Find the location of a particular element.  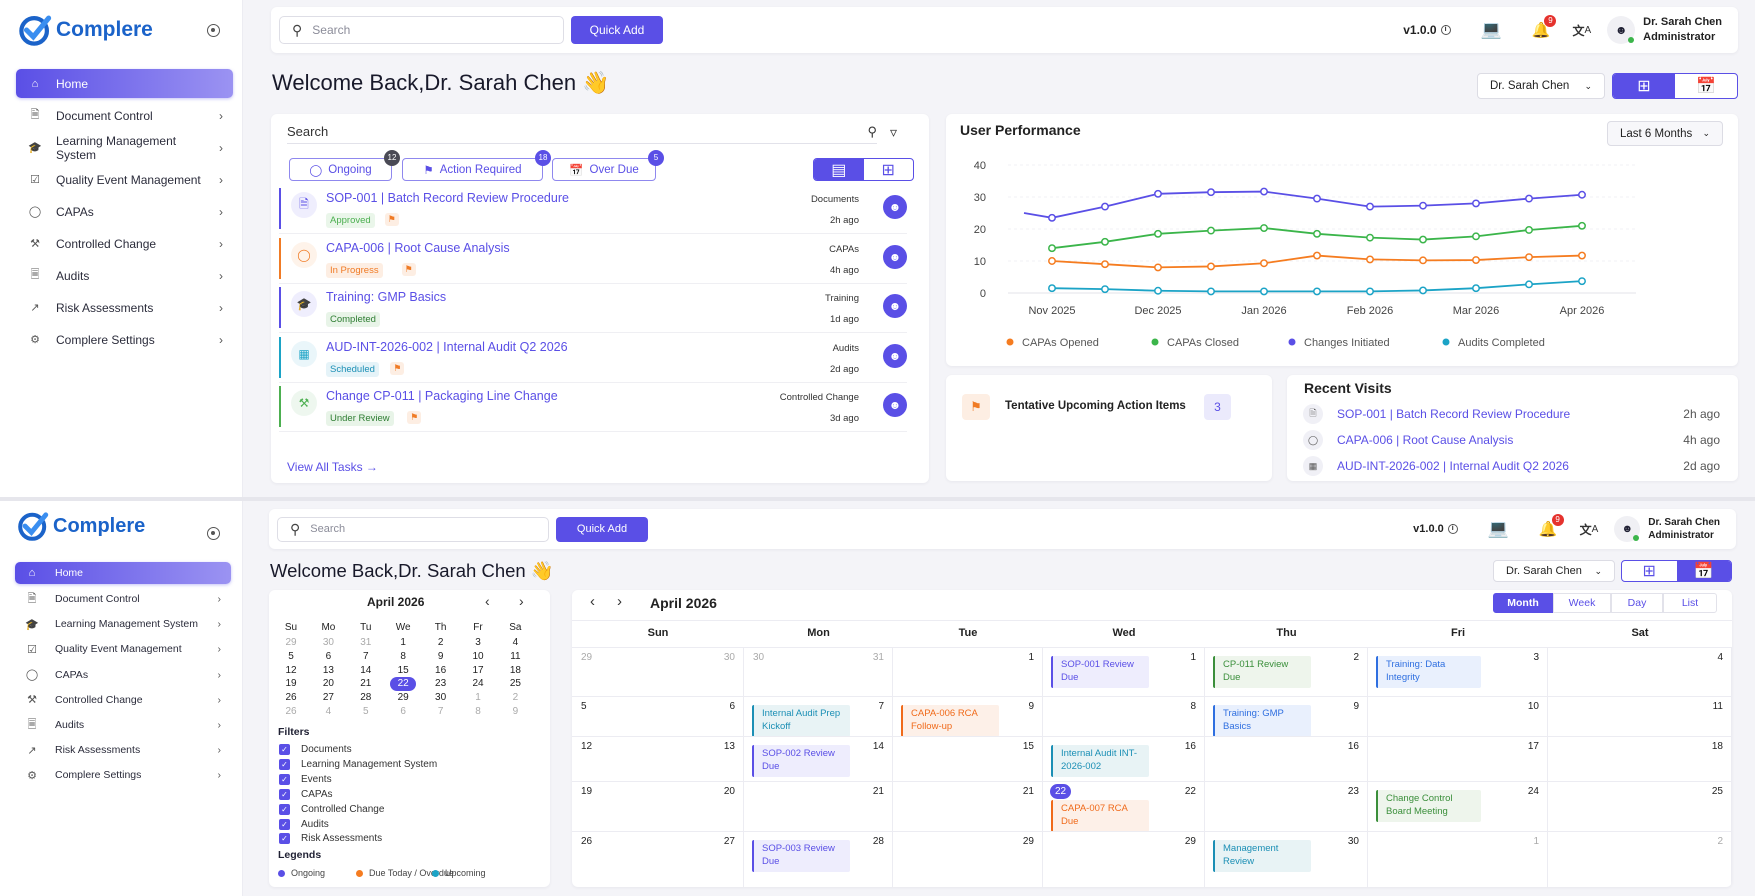

view-day-button: Day is located at coordinates (1637, 603).